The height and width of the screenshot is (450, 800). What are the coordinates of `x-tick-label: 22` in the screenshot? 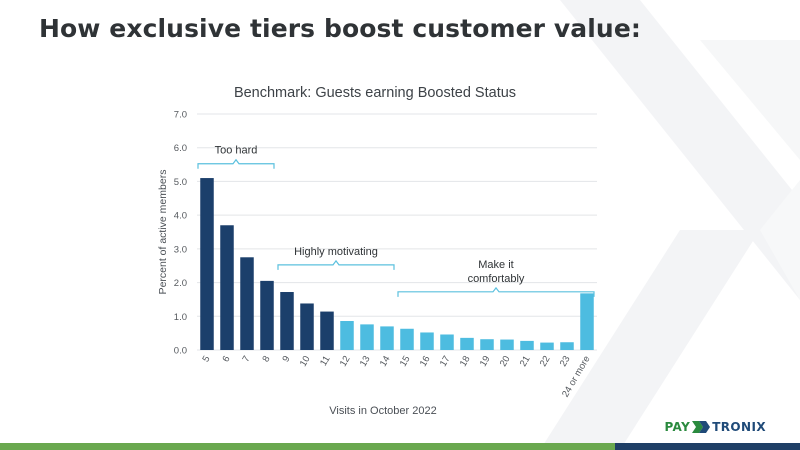 It's located at (545, 361).